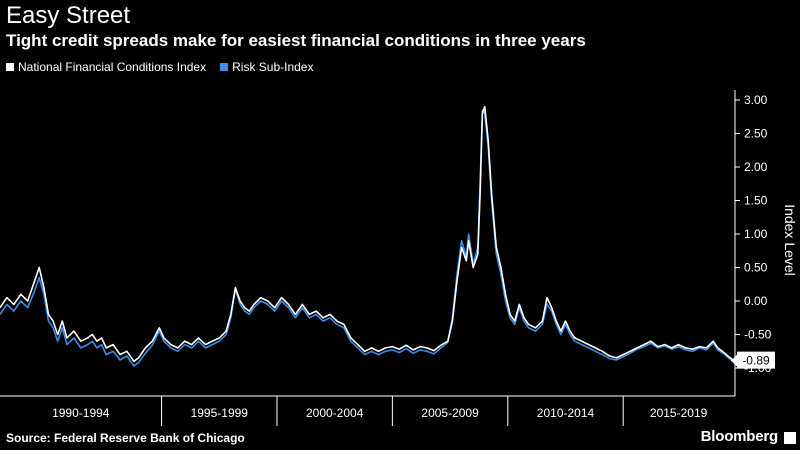 The width and height of the screenshot is (800, 450). What do you see at coordinates (450, 413) in the screenshot?
I see `x-period-label: 2005-2009` at bounding box center [450, 413].